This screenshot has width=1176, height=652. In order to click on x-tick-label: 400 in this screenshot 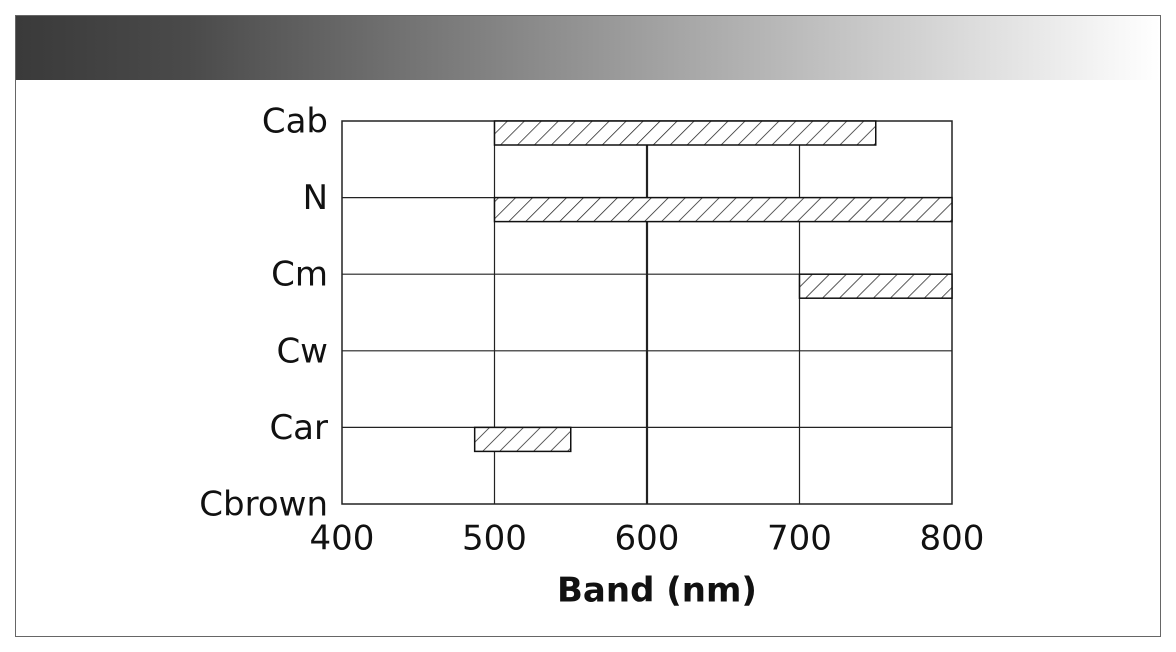, I will do `click(342, 539)`.